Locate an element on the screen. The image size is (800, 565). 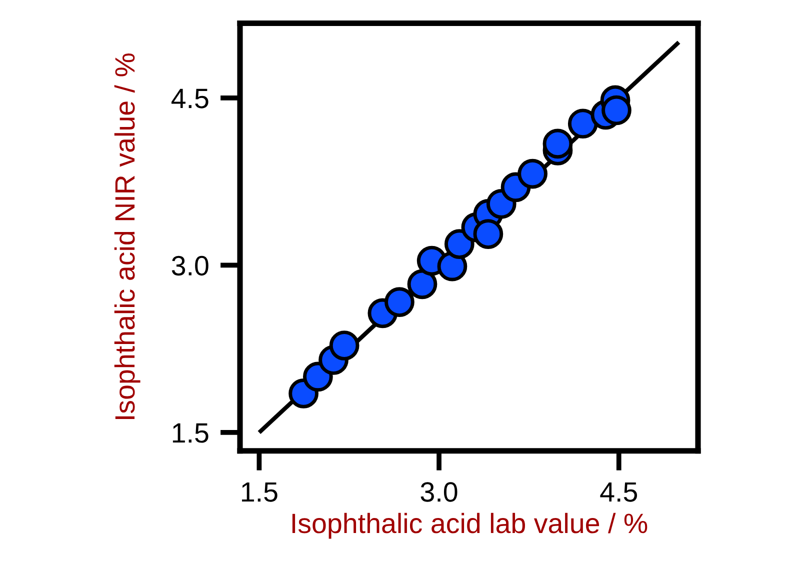
y-axis-title: Isophthalic acid NIR value / % is located at coordinates (127, 237).